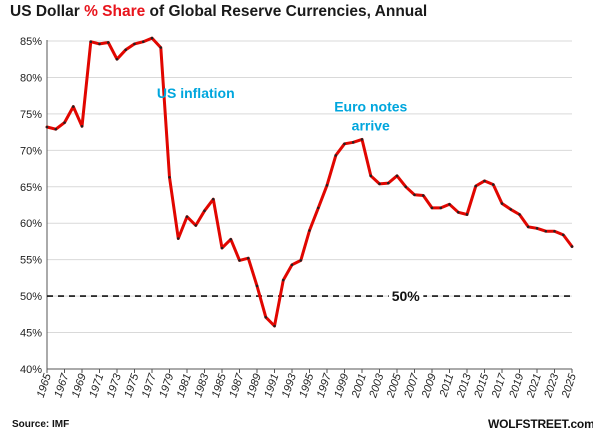  I want to click on chart-title-prefix: US Dollar, so click(47, 11).